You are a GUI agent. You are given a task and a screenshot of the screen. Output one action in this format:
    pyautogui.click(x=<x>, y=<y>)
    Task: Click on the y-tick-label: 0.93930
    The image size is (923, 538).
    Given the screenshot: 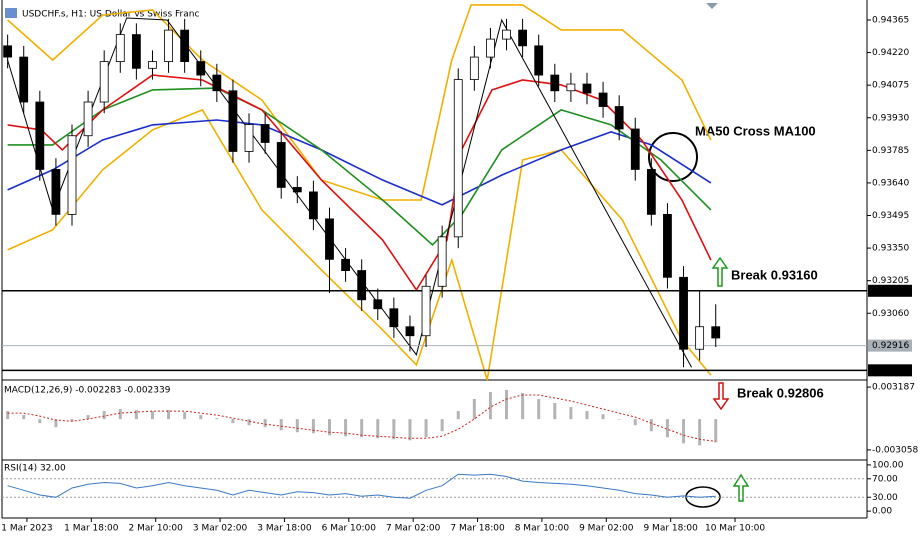 What is the action you would take?
    pyautogui.click(x=890, y=118)
    